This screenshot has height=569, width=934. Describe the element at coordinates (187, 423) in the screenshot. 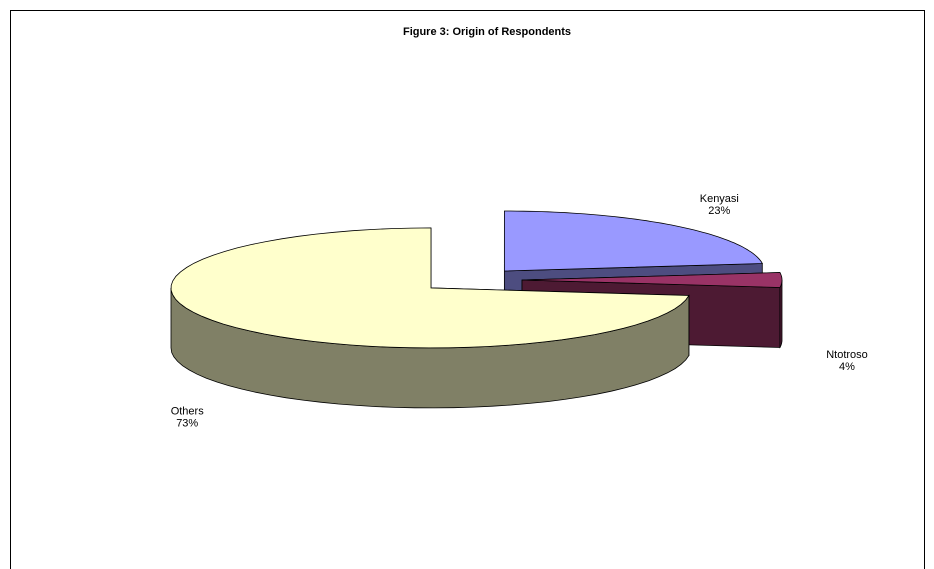

I see `slice-value-label: 73%` at that location.